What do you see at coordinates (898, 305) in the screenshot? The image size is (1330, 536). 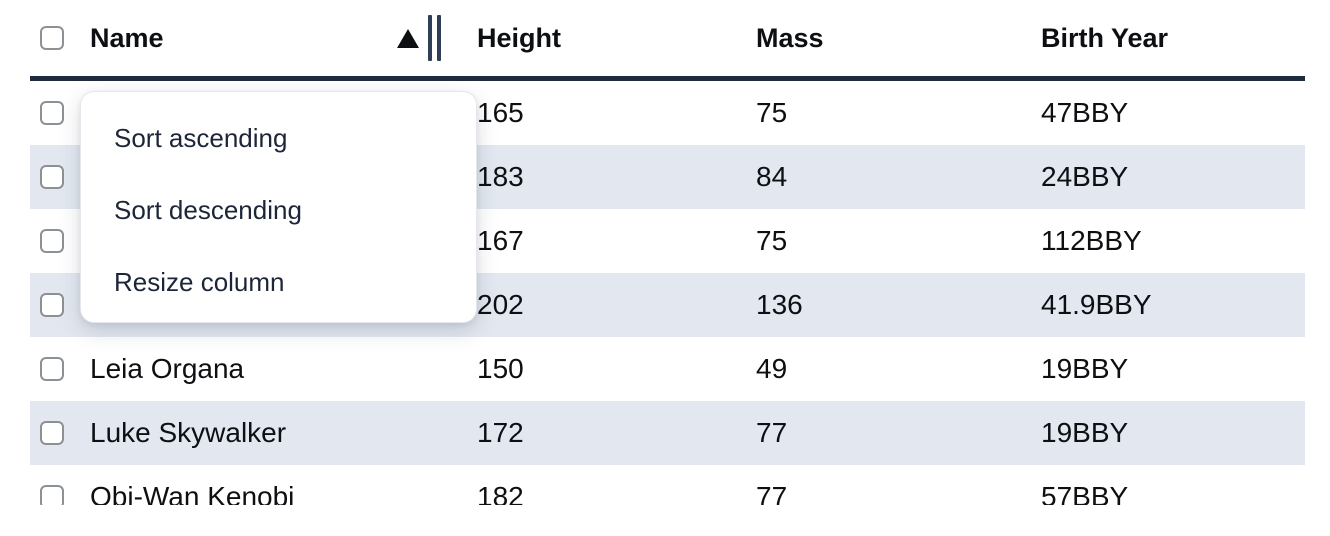 I see `cell-mass: 136` at bounding box center [898, 305].